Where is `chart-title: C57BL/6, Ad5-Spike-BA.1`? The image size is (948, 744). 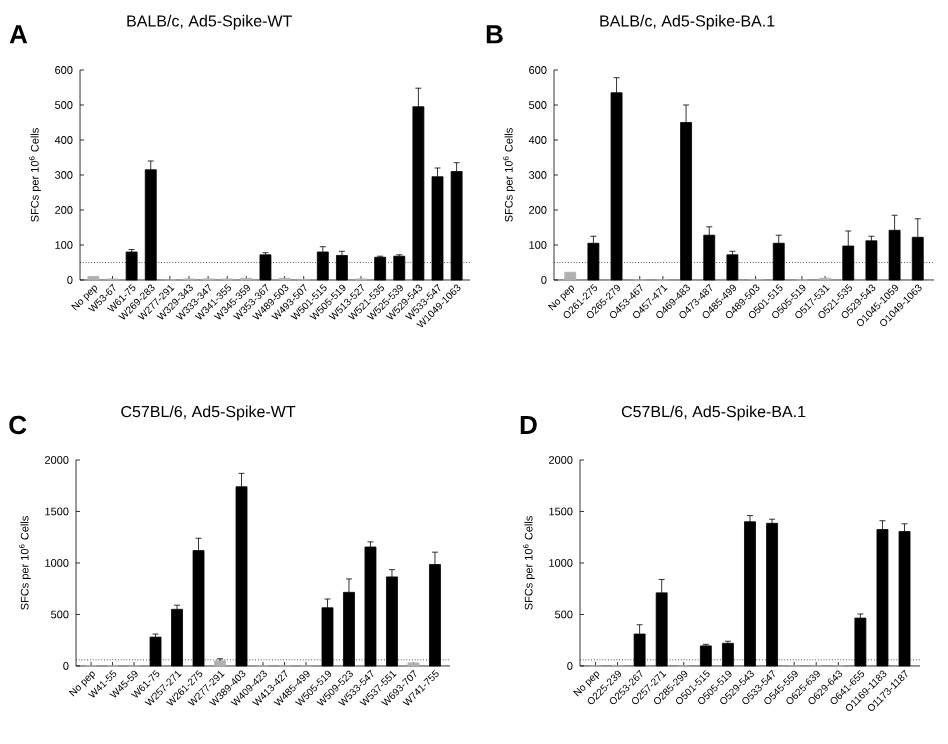 chart-title: C57BL/6, Ad5-Spike-BA.1 is located at coordinates (713, 413).